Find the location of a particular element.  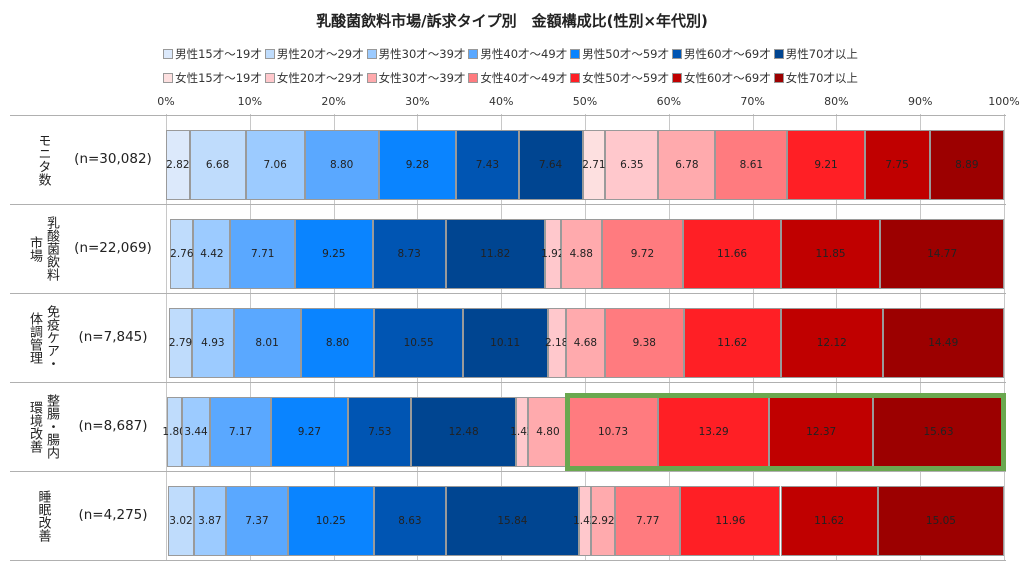

x-tick-label: 70% is located at coordinates (752, 101).